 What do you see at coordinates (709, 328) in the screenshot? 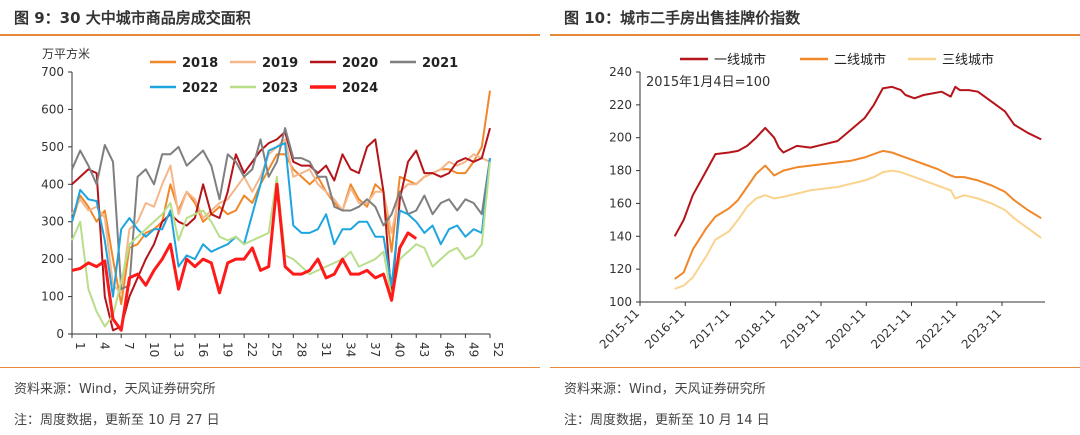
I see `x-tick-label: 2017-11` at bounding box center [709, 328].